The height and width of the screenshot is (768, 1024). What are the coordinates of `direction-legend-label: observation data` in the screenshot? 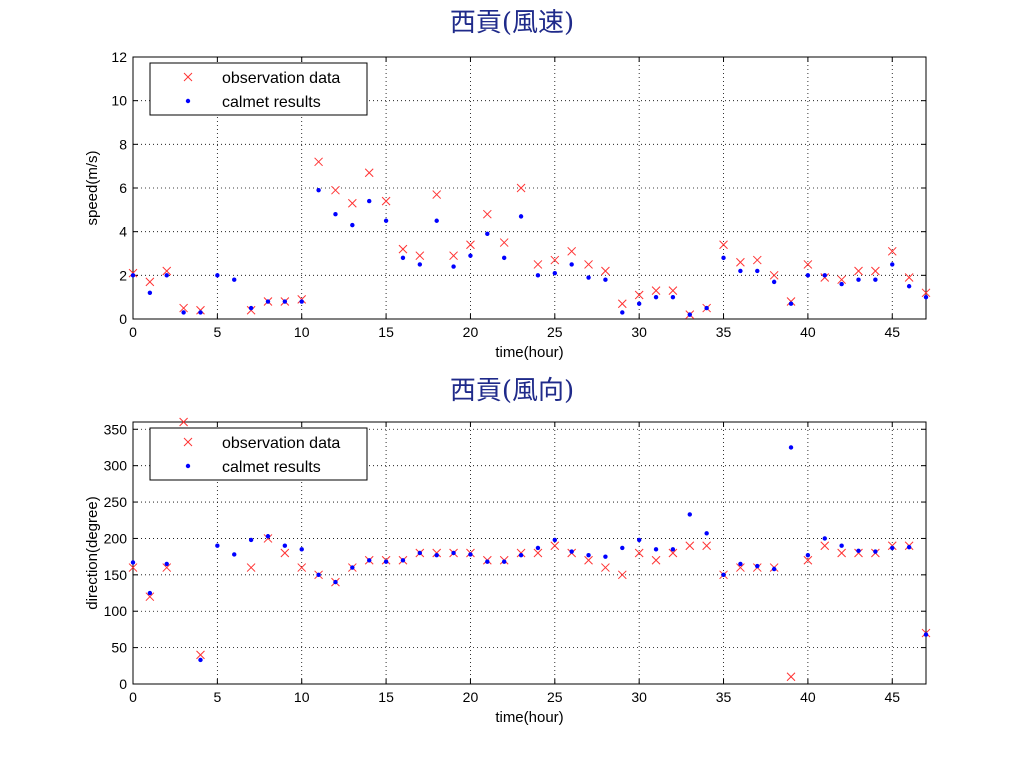 It's located at (281, 443).